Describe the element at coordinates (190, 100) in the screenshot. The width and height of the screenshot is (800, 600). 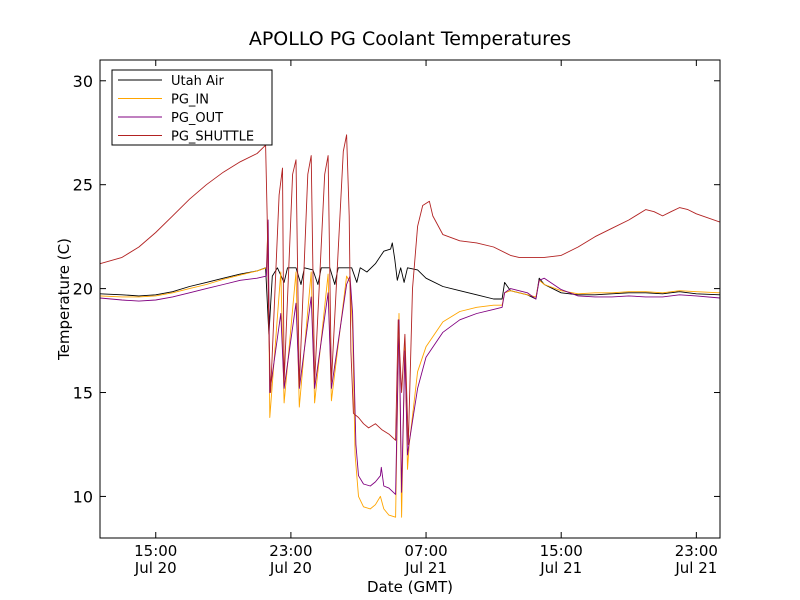
I see `legend-label: PG_IN` at that location.